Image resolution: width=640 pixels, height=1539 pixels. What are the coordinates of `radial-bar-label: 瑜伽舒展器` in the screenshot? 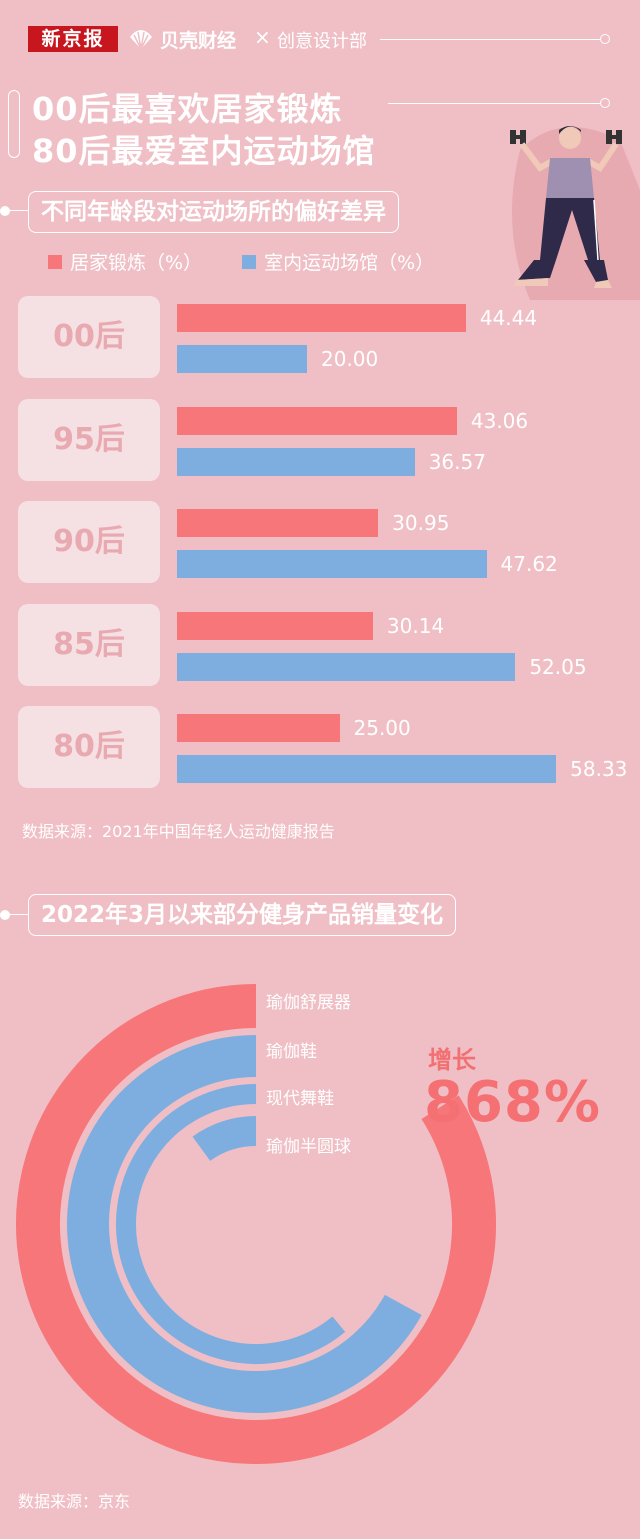 It's located at (308, 1003).